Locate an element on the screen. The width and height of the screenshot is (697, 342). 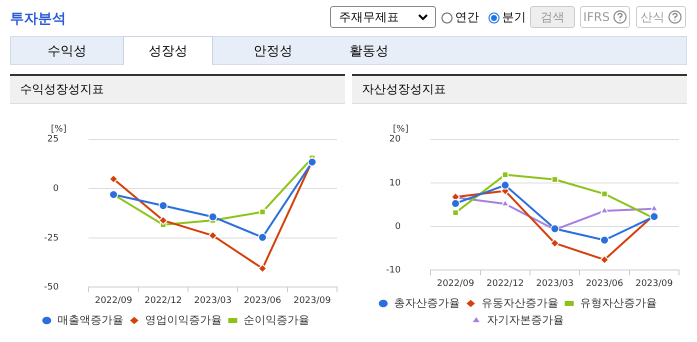
y-tick-label: -25 is located at coordinates (51, 238).